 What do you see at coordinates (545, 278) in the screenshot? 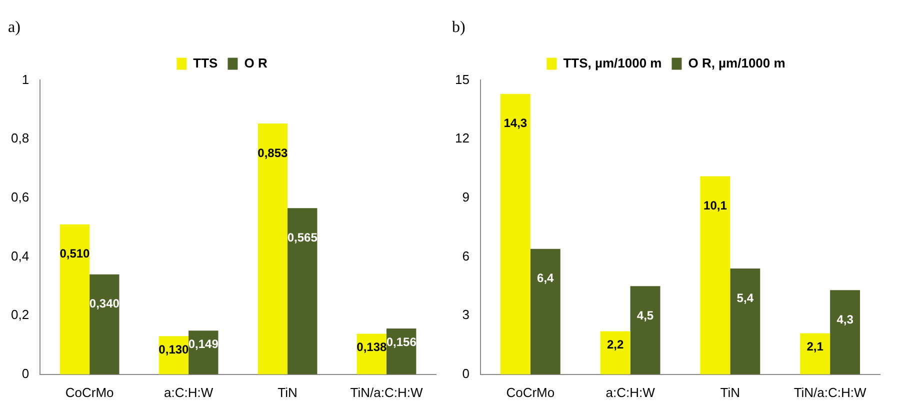
I see `data-label: 6,4` at bounding box center [545, 278].